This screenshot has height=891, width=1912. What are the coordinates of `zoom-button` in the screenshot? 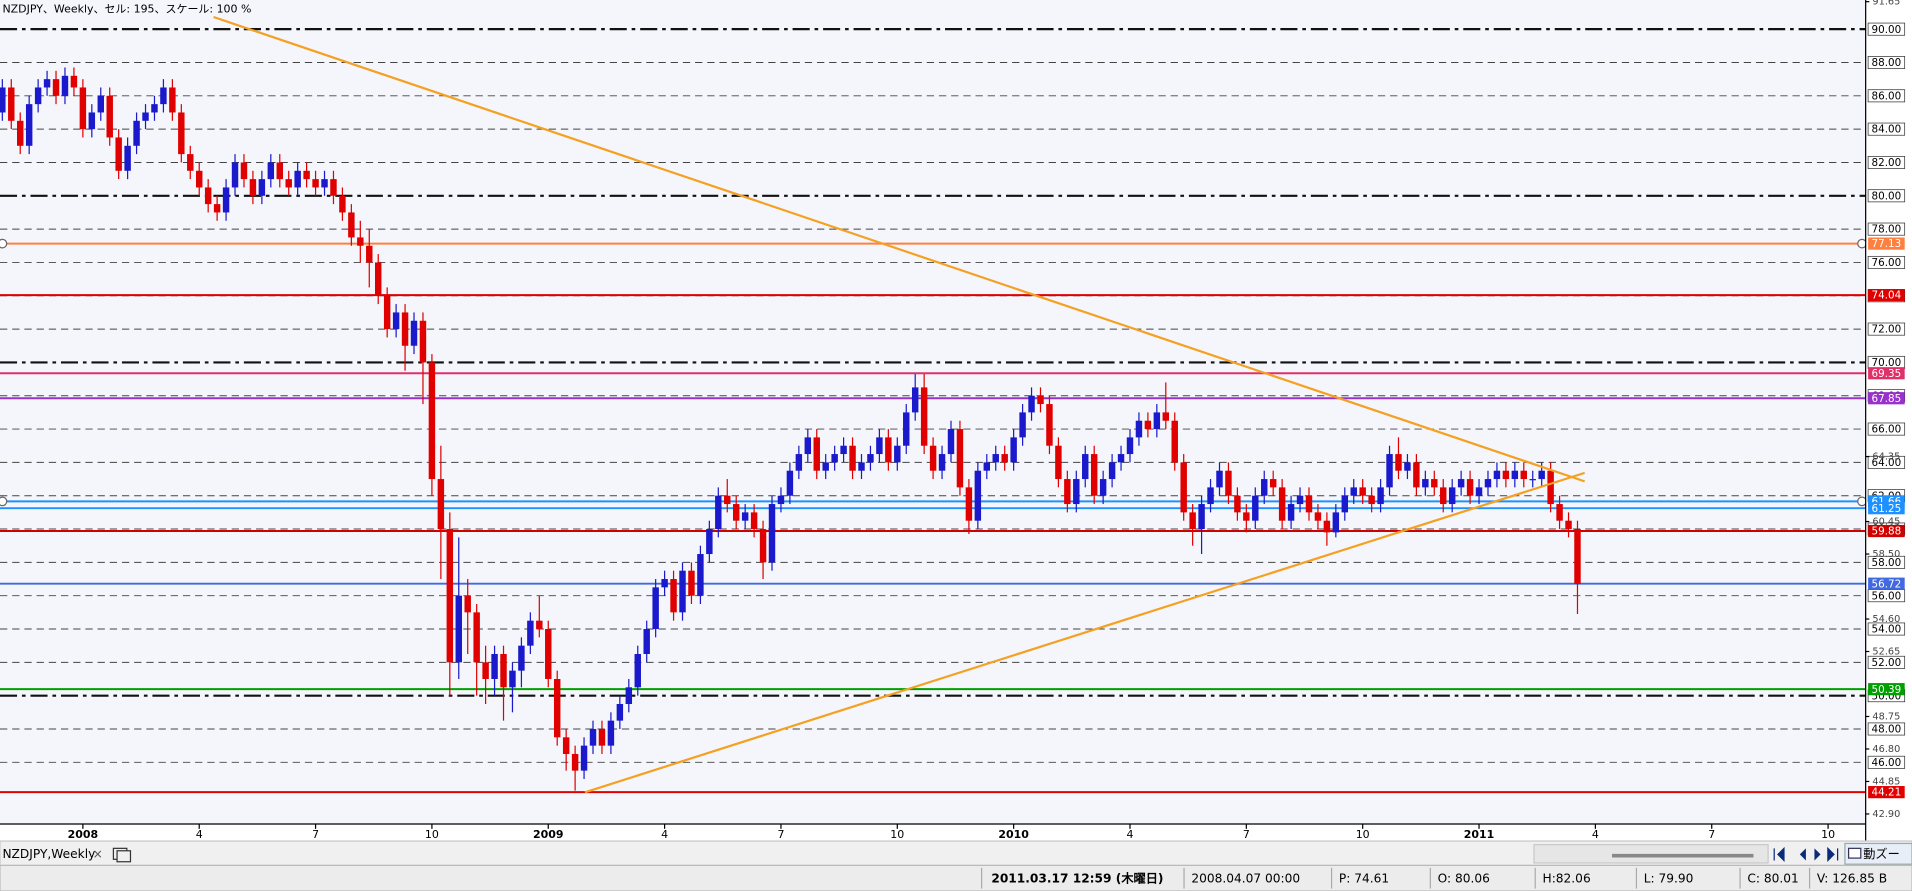 It's located at (1878, 853).